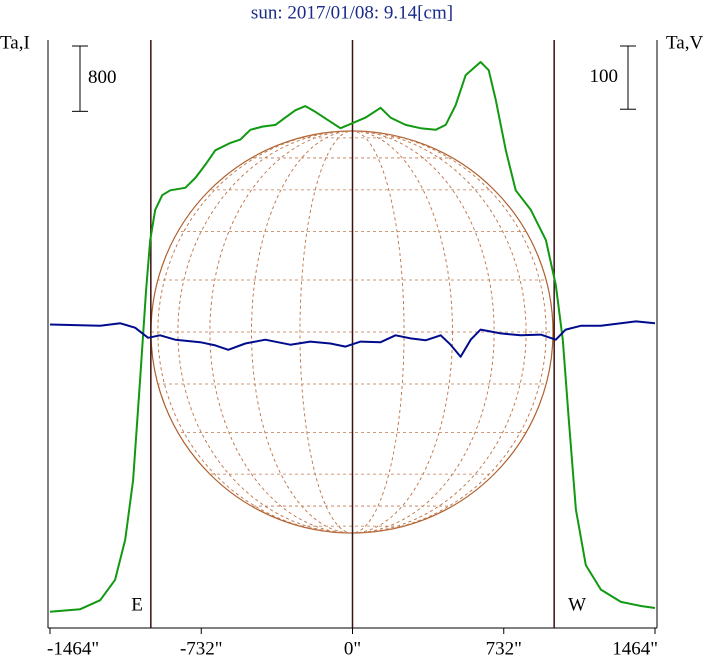  I want to click on y-axis-label: Ta,I, so click(15, 42).